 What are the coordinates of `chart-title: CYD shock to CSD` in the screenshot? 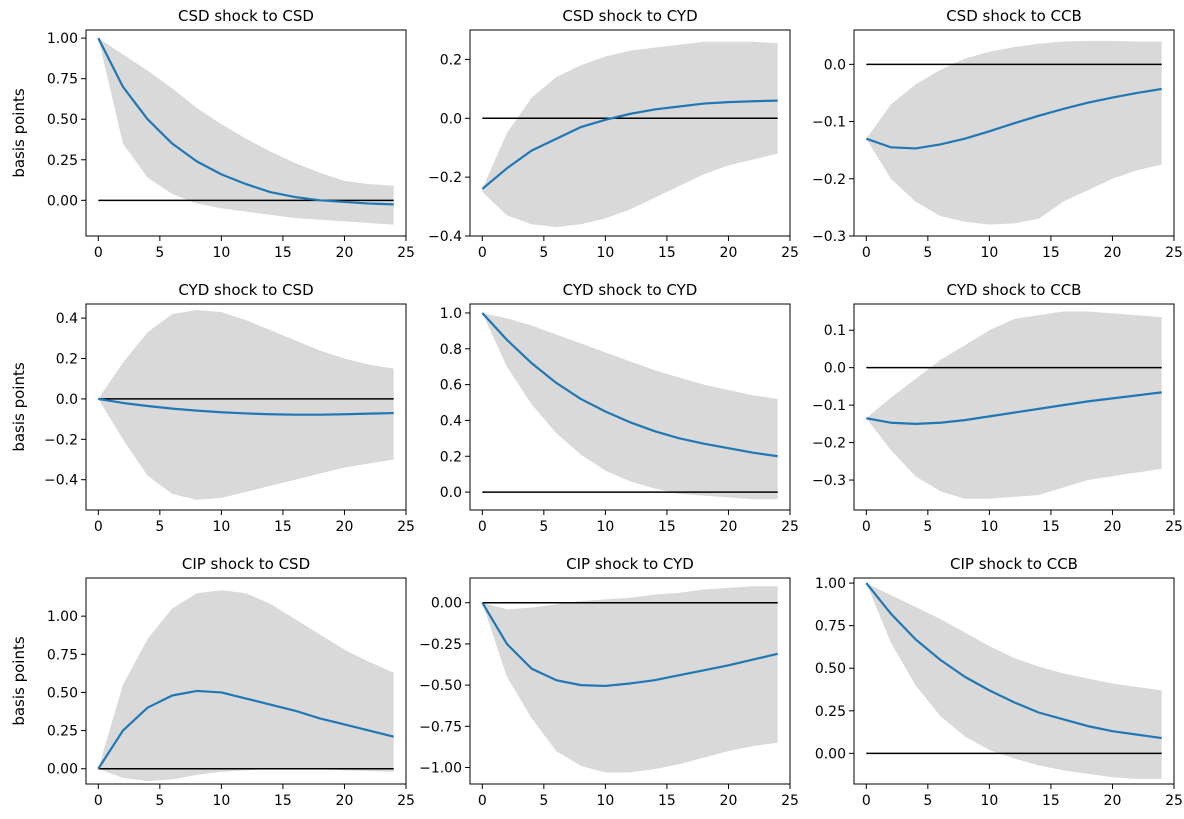 It's located at (245, 290).